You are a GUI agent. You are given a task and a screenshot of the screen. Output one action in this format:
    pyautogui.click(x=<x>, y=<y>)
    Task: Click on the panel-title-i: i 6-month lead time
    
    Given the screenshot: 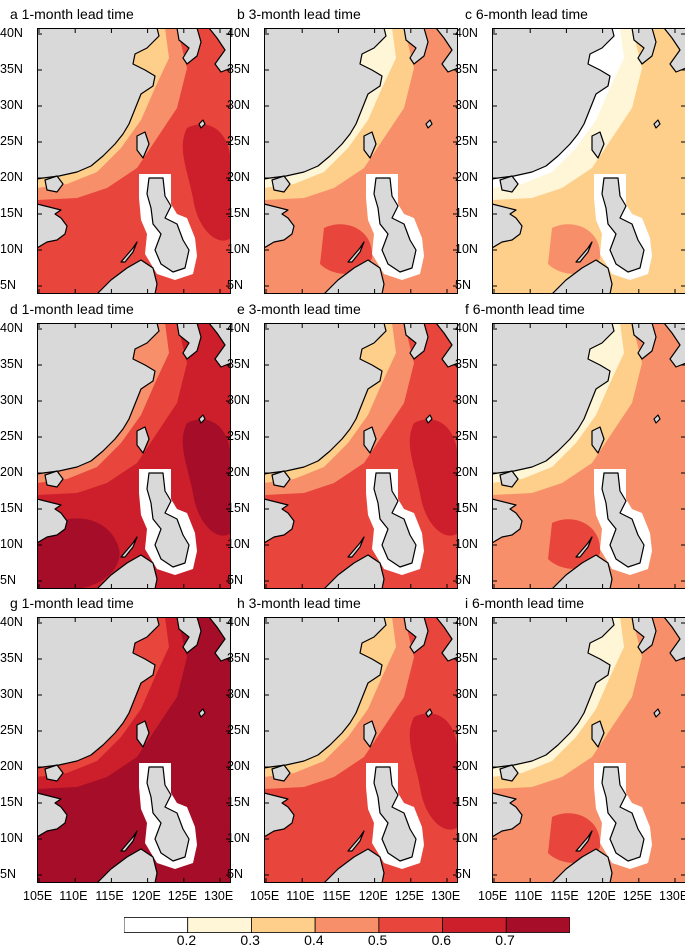 What is the action you would take?
    pyautogui.click(x=525, y=603)
    